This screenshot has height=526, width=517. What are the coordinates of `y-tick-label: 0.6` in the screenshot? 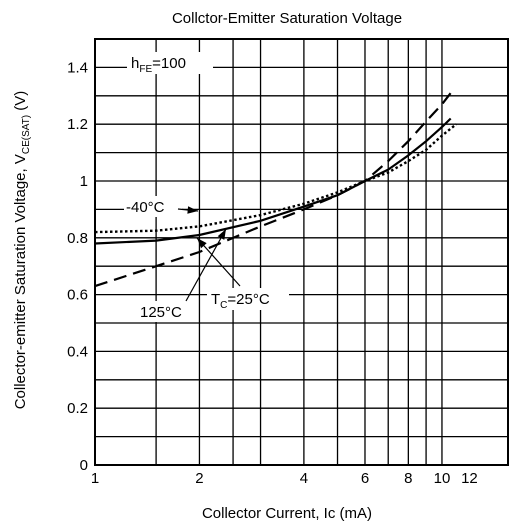 It's located at (77, 295).